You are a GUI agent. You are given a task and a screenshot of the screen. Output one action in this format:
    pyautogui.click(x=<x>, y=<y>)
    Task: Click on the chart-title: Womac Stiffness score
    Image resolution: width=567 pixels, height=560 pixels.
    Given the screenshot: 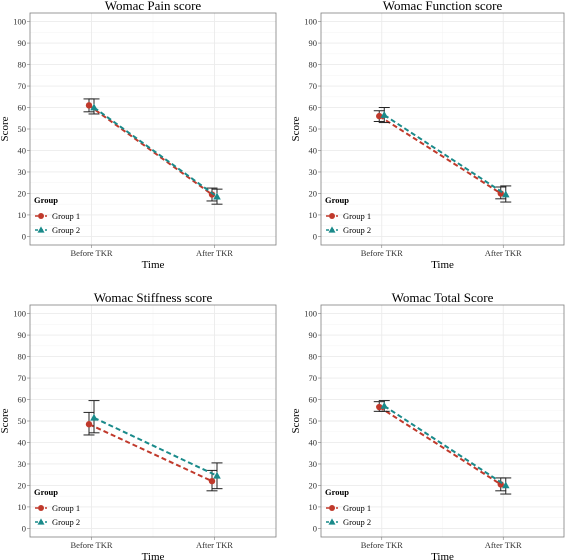 What is the action you would take?
    pyautogui.click(x=153, y=297)
    